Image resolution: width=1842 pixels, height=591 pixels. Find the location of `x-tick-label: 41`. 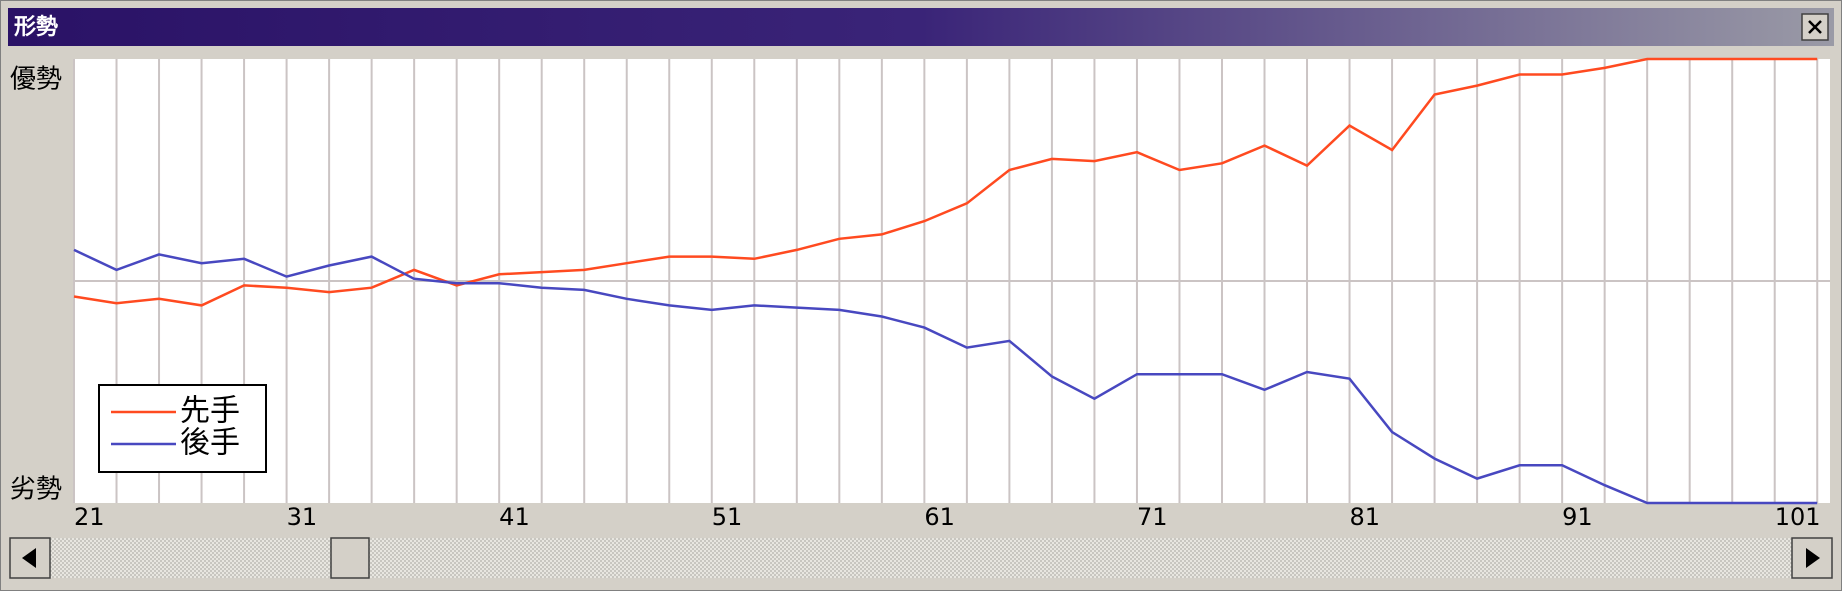

x-tick-label: 41 is located at coordinates (514, 517).